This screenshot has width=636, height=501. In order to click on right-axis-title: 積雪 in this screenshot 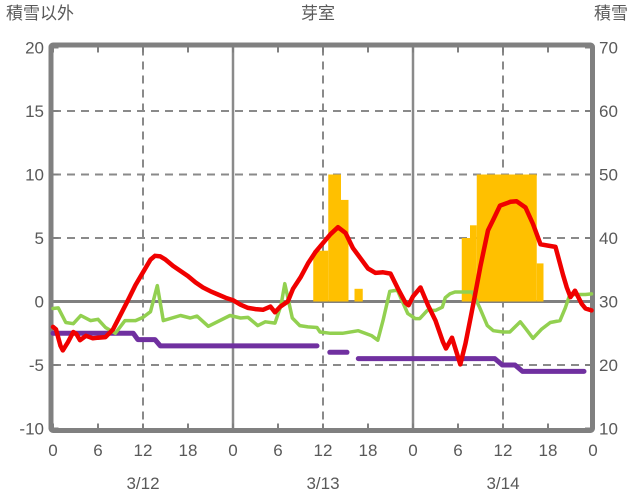, I will do `click(611, 13)`.